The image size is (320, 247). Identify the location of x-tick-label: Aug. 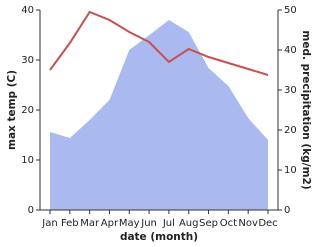
(189, 223).